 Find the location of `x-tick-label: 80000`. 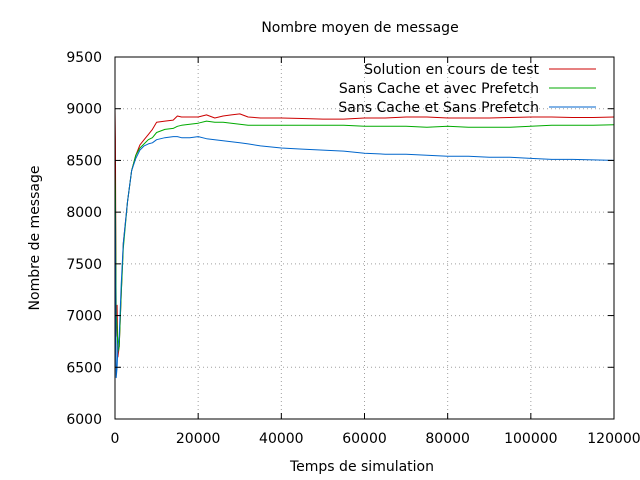

x-tick-label: 80000 is located at coordinates (447, 439).